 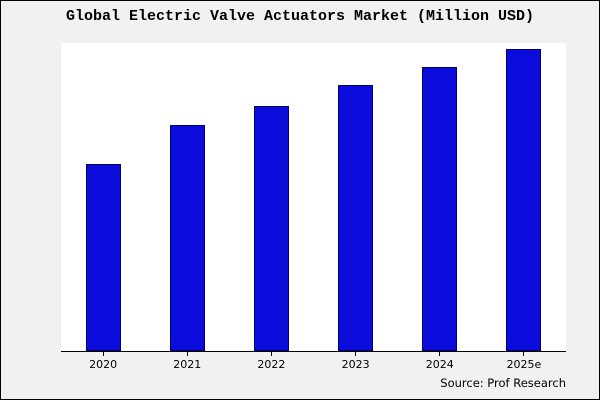 I want to click on x-tick: 2024, so click(x=440, y=361).